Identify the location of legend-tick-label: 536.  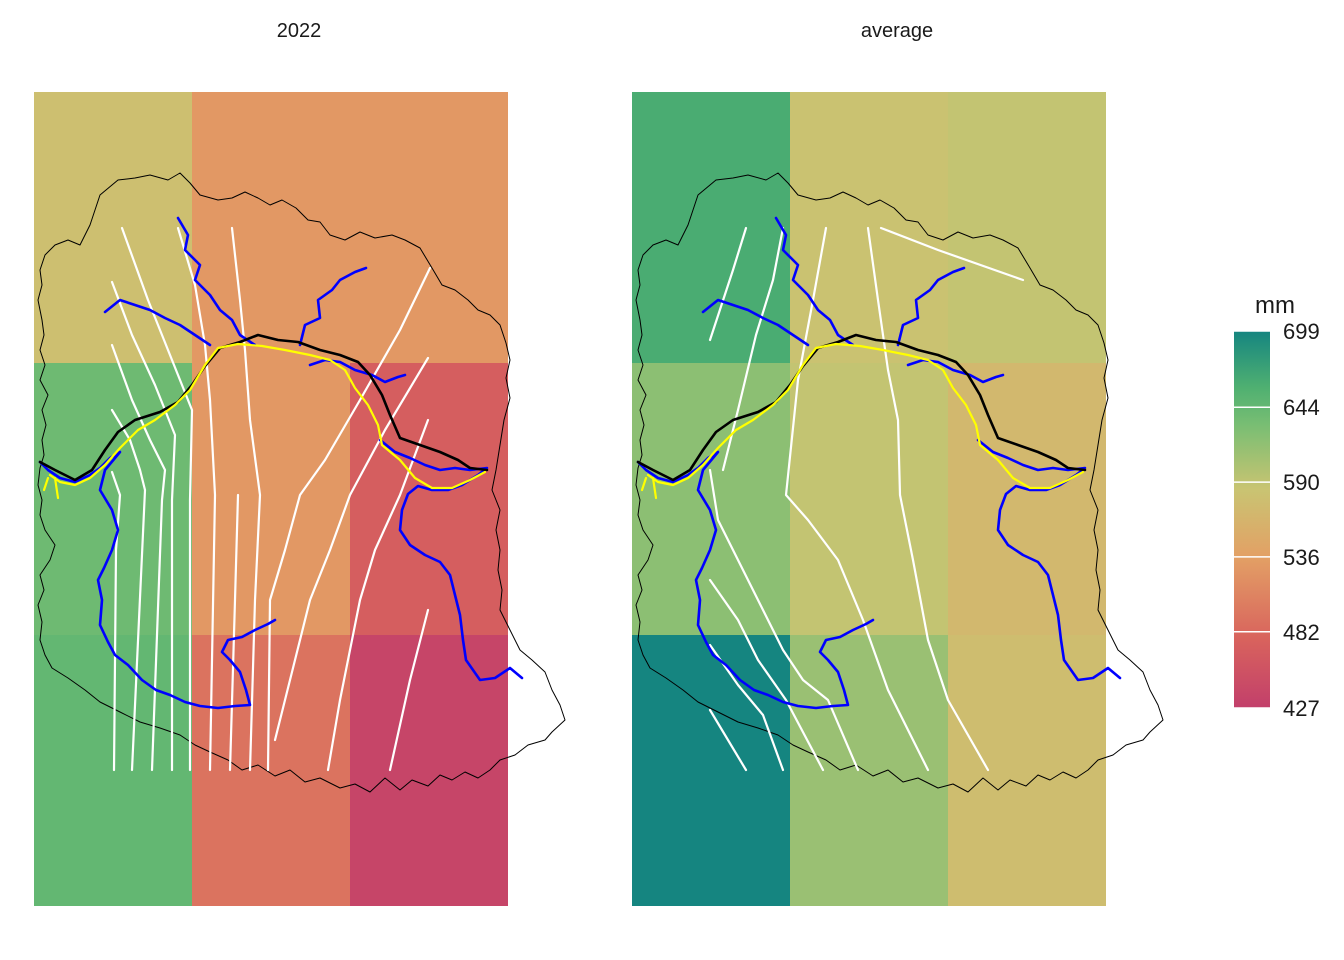
(1301, 557).